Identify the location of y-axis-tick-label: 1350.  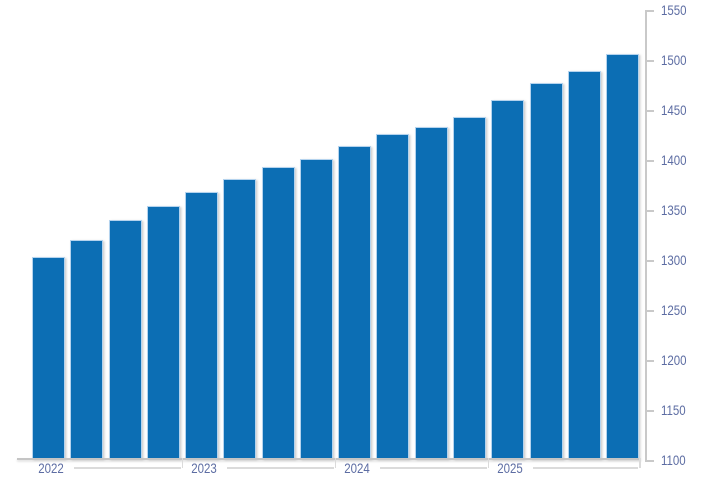
(674, 210).